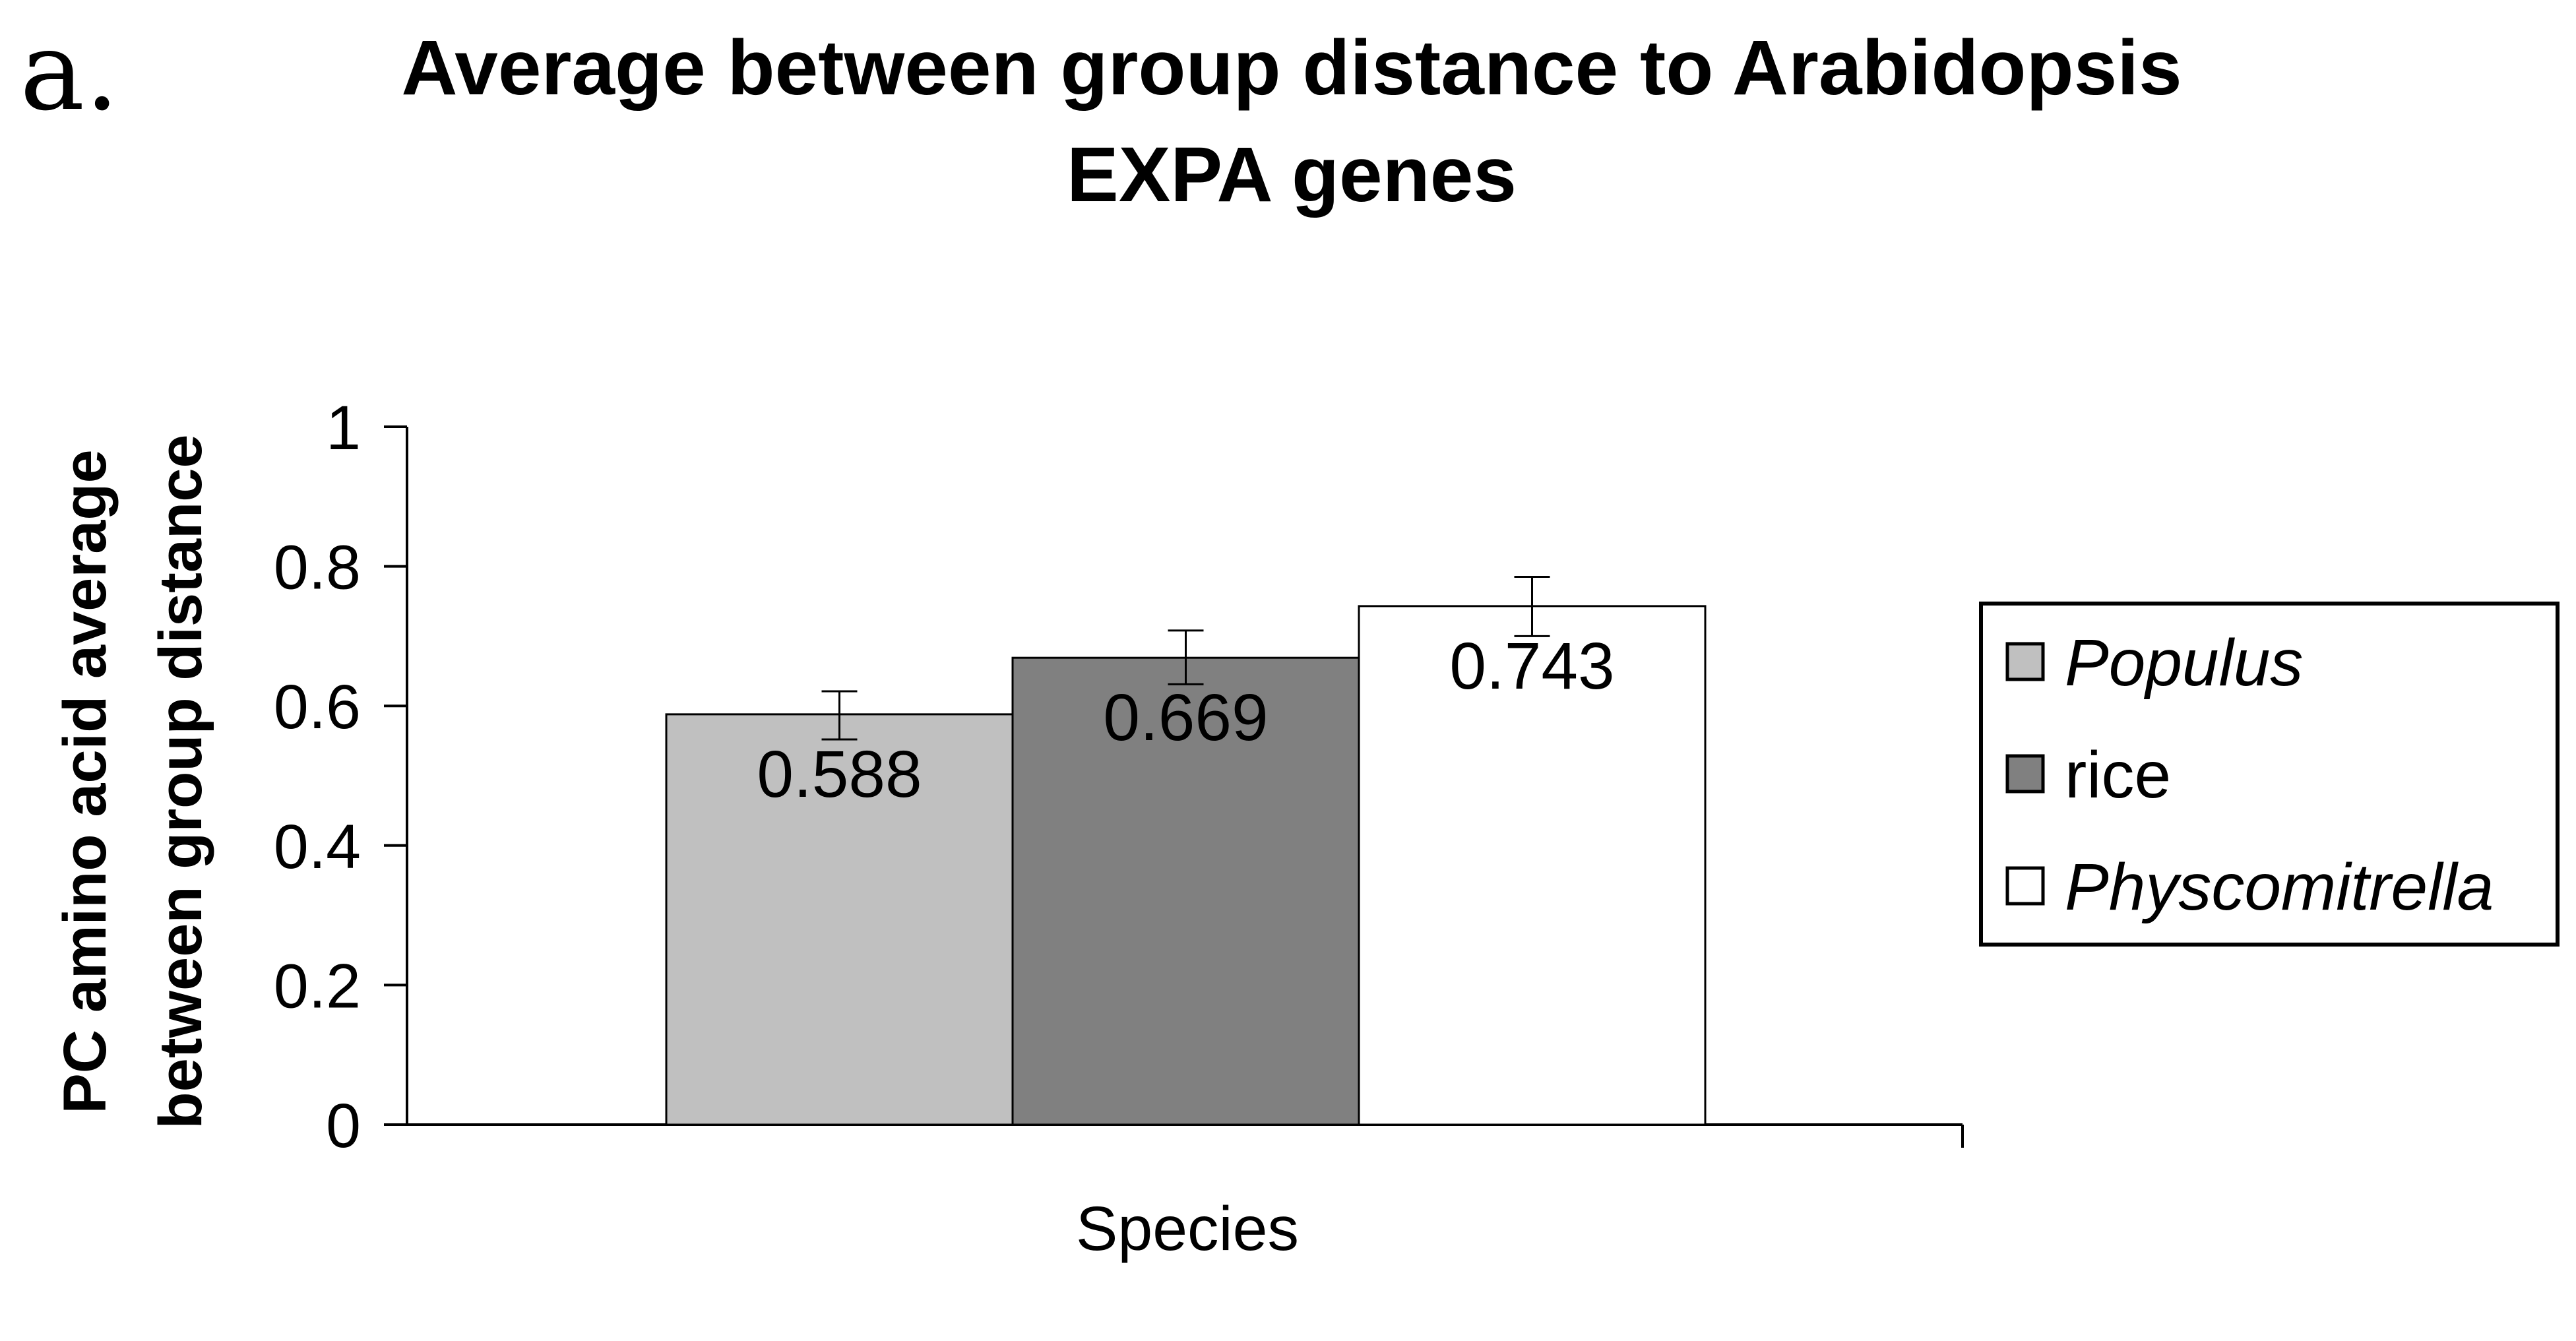  What do you see at coordinates (341, 777) in the screenshot?
I see `y-axis-ticks: 0 0.2 0.4 0.6 0.8 1` at bounding box center [341, 777].